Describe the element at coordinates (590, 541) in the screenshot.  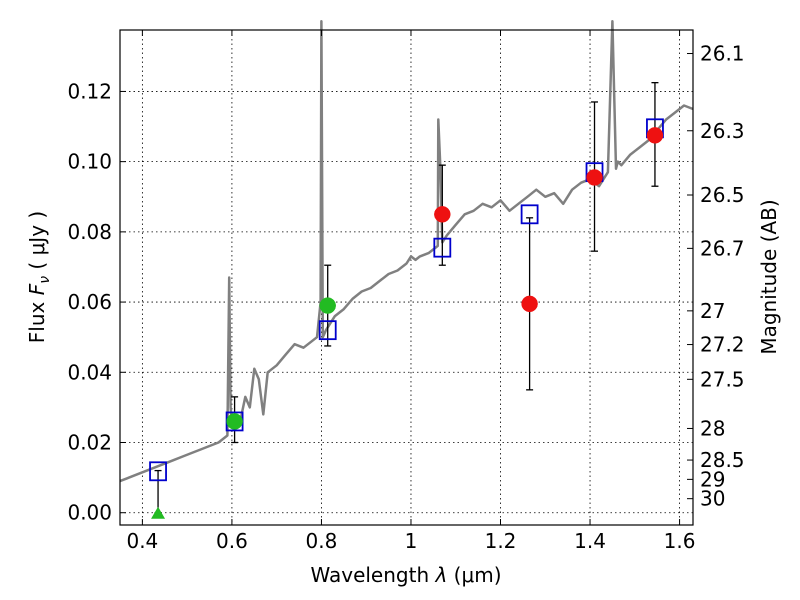
I see `x-tick-label-5: 1.4` at that location.